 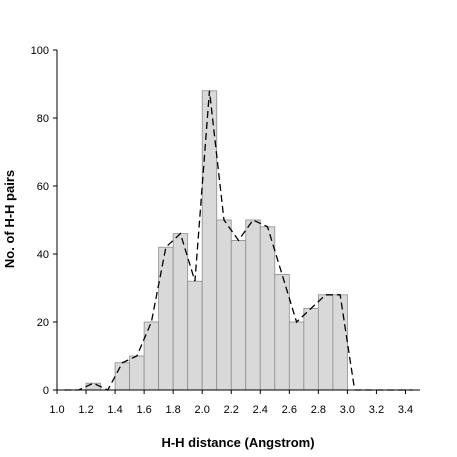 What do you see at coordinates (44, 221) in the screenshot?
I see `y-axis-ticks: 0 20 40 60 80 100` at bounding box center [44, 221].